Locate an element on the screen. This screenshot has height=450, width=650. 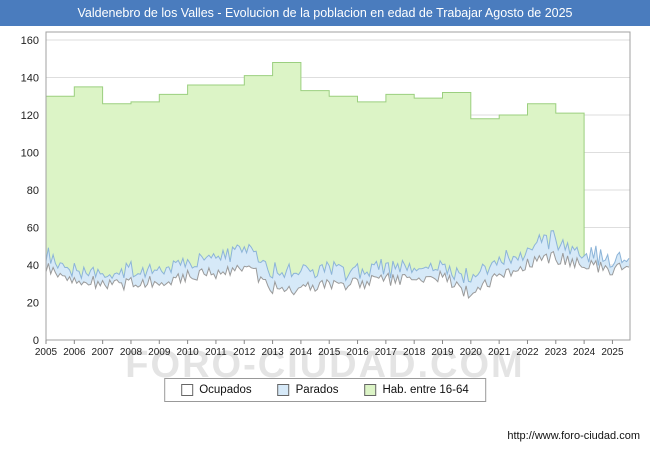
legend-box: Ocupados Parados Hab. entre 16-64 is located at coordinates (325, 390).